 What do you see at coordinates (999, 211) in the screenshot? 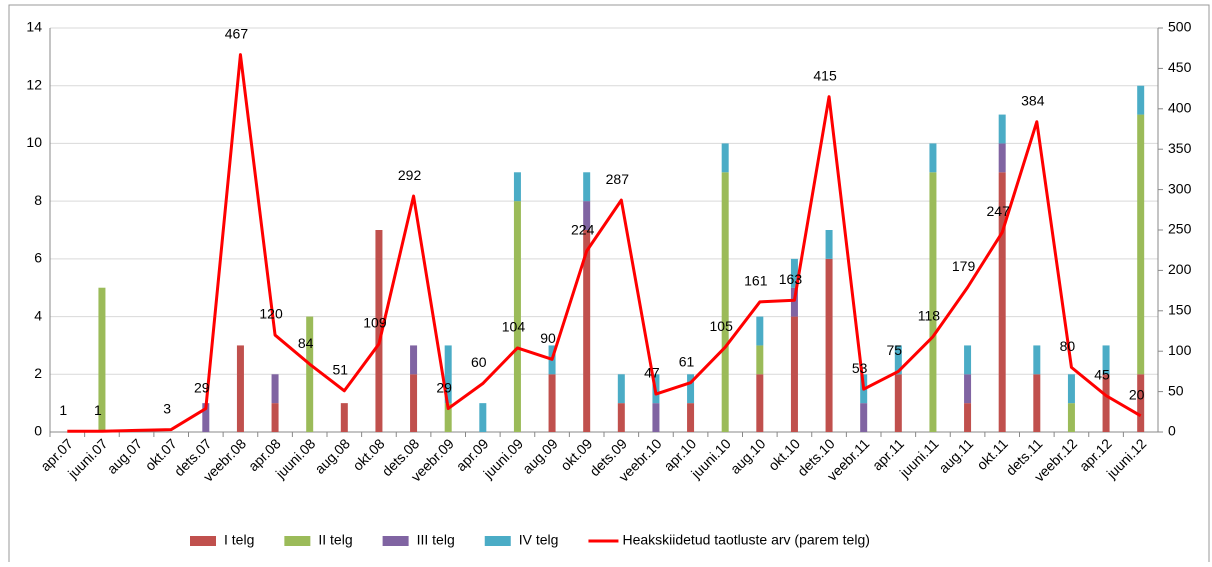
I see `data-label: 247` at bounding box center [999, 211].